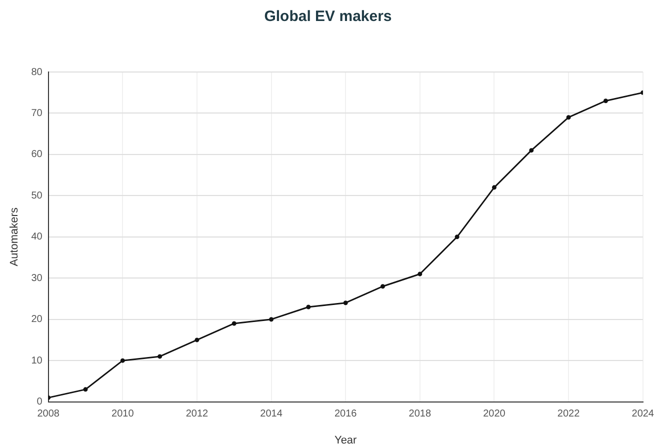 This screenshot has width=660, height=447. Describe the element at coordinates (346, 440) in the screenshot. I see `x-axis-title: Year` at that location.